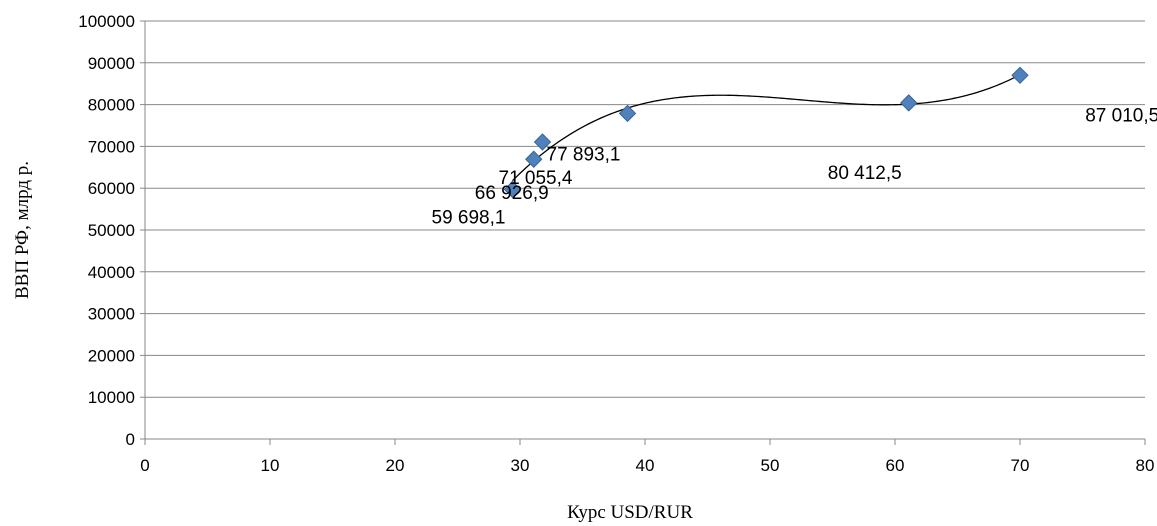  What do you see at coordinates (22, 230) in the screenshot?
I see `y-axis-title: ВВП РФ, млрд р.` at bounding box center [22, 230].